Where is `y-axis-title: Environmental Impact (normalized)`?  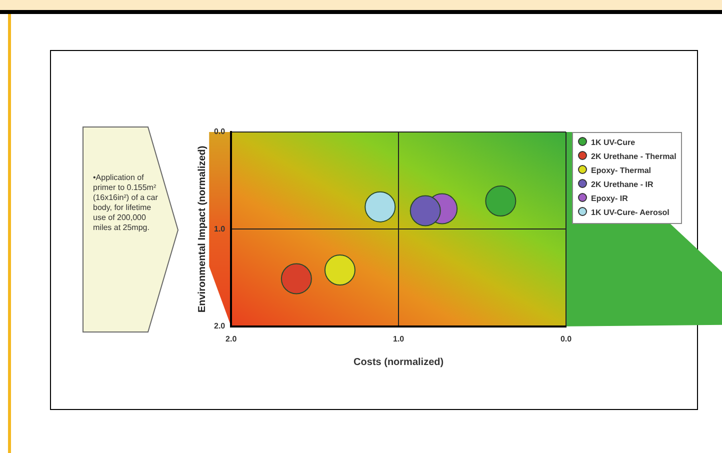 y-axis-title: Environmental Impact (normalized) is located at coordinates (202, 229).